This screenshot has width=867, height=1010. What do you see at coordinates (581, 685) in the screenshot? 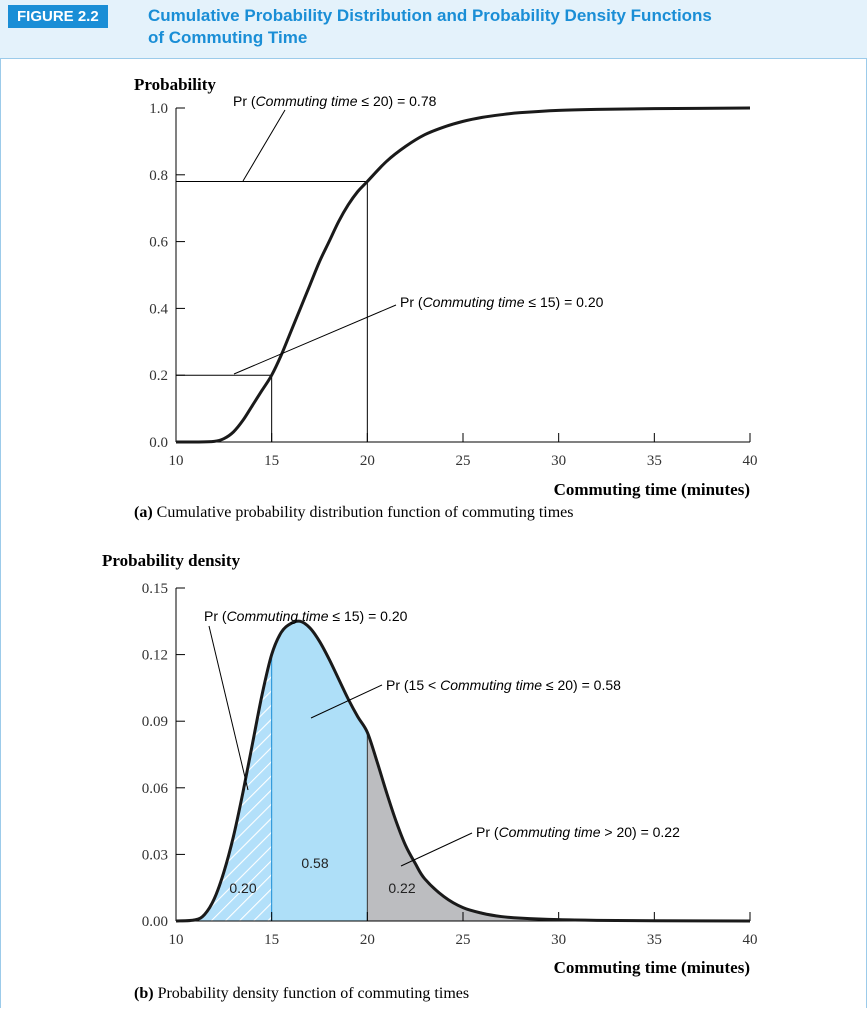
I see `annotation-pdf-15-20-post: ≤ 20) = 0.58` at bounding box center [581, 685].